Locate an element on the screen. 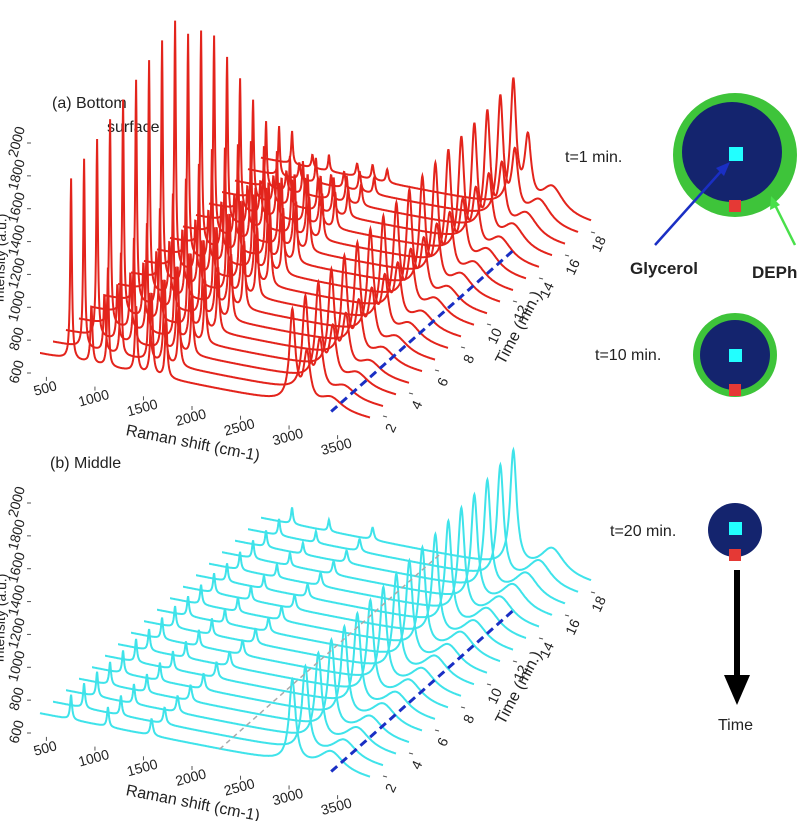 The image size is (806, 826). panel-title: (a) Bottom is located at coordinates (89, 103).